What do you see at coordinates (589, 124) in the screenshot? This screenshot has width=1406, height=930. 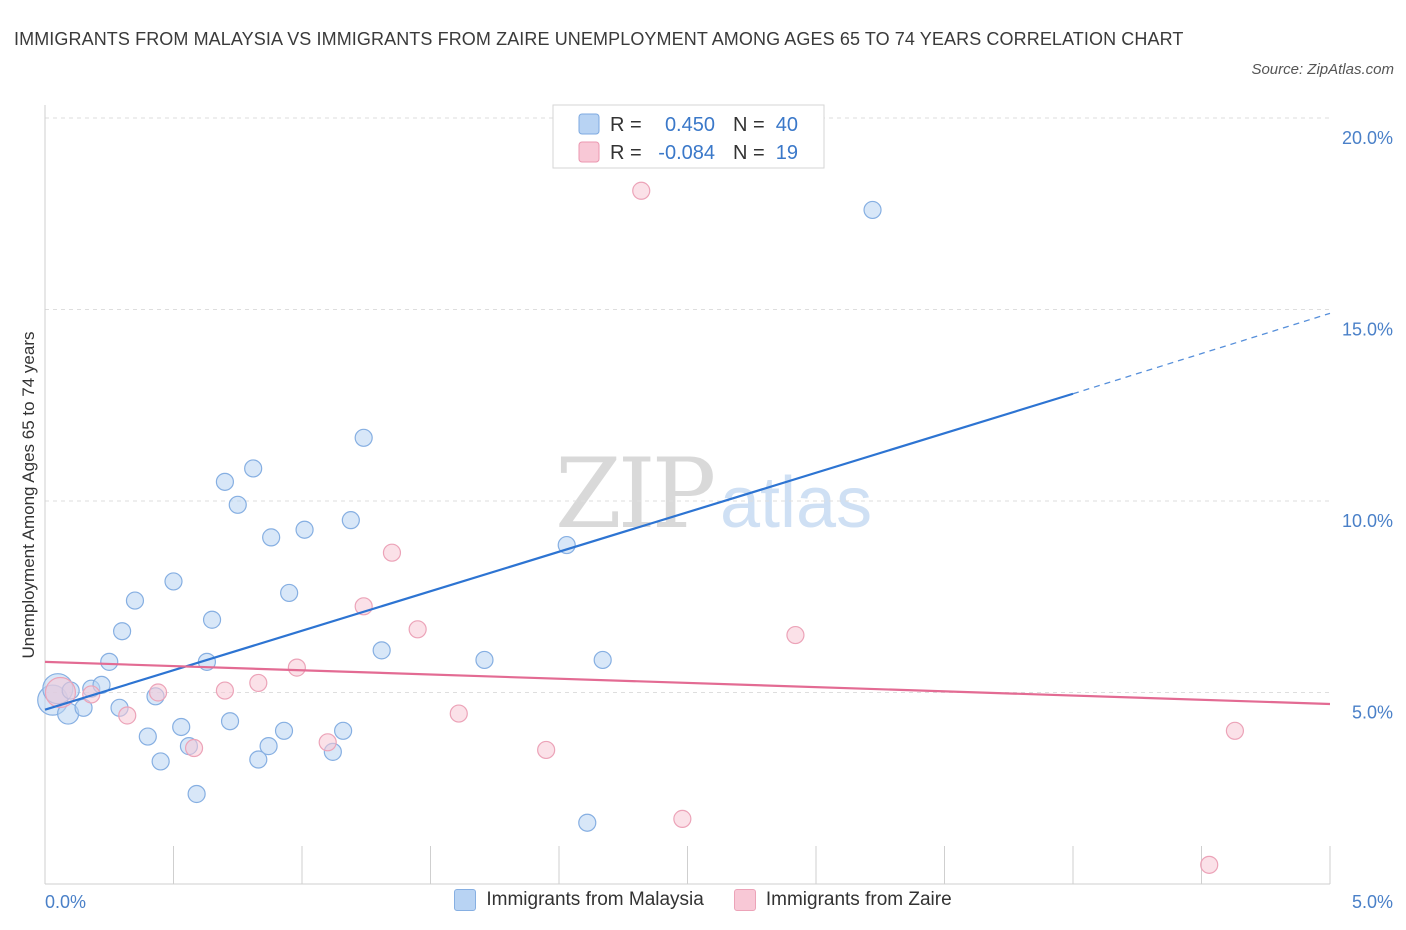 I see `legend-swatch-malaysia` at bounding box center [589, 124].